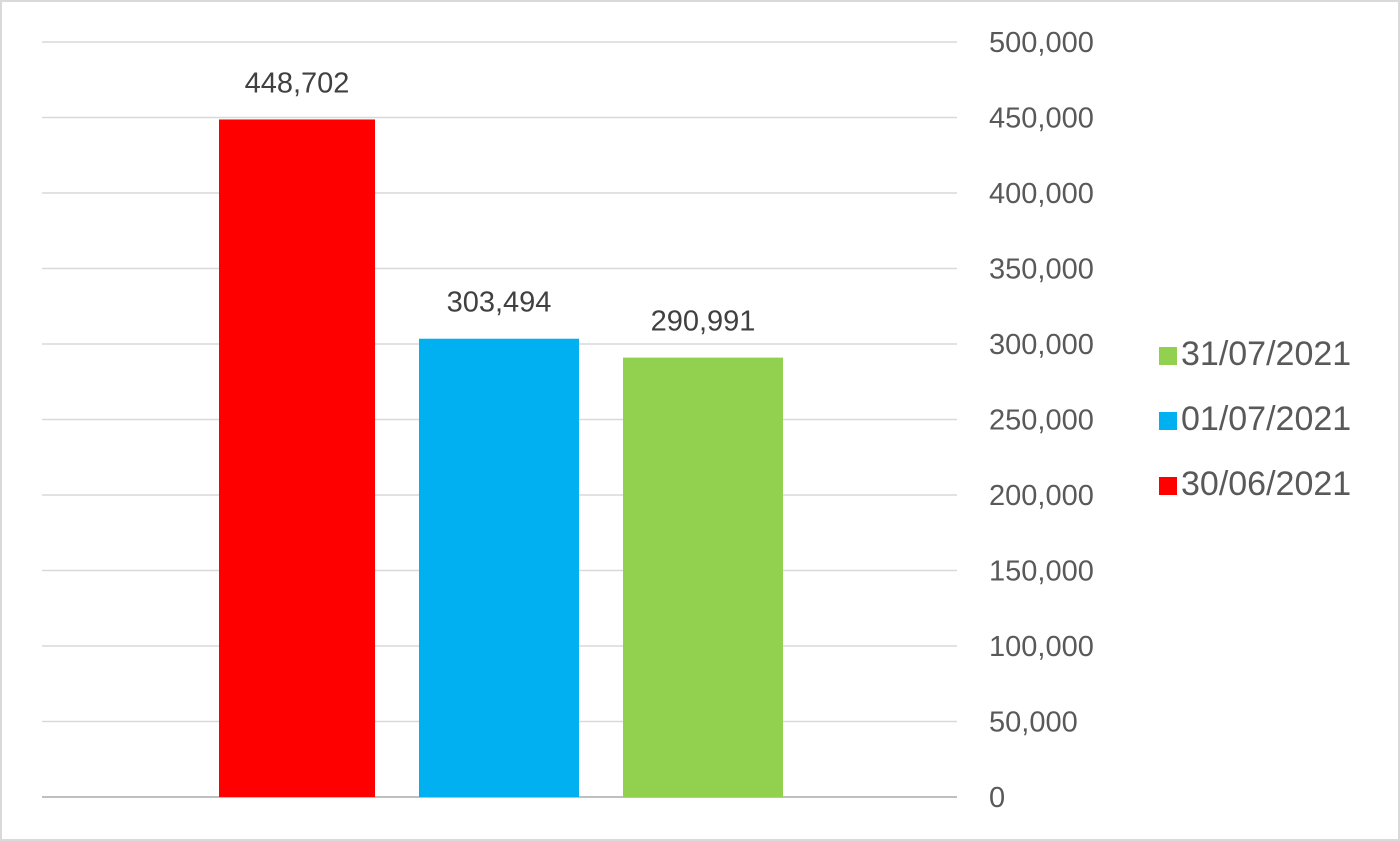  Describe the element at coordinates (1041, 496) in the screenshot. I see `y-tick-label: 200,000` at that location.